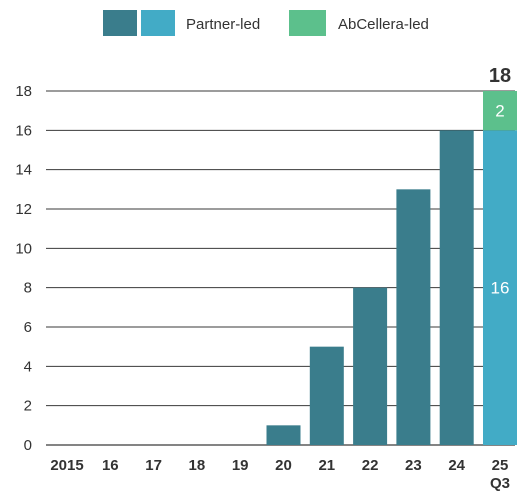  I want to click on x-tick-label-23: 23, so click(413, 465).